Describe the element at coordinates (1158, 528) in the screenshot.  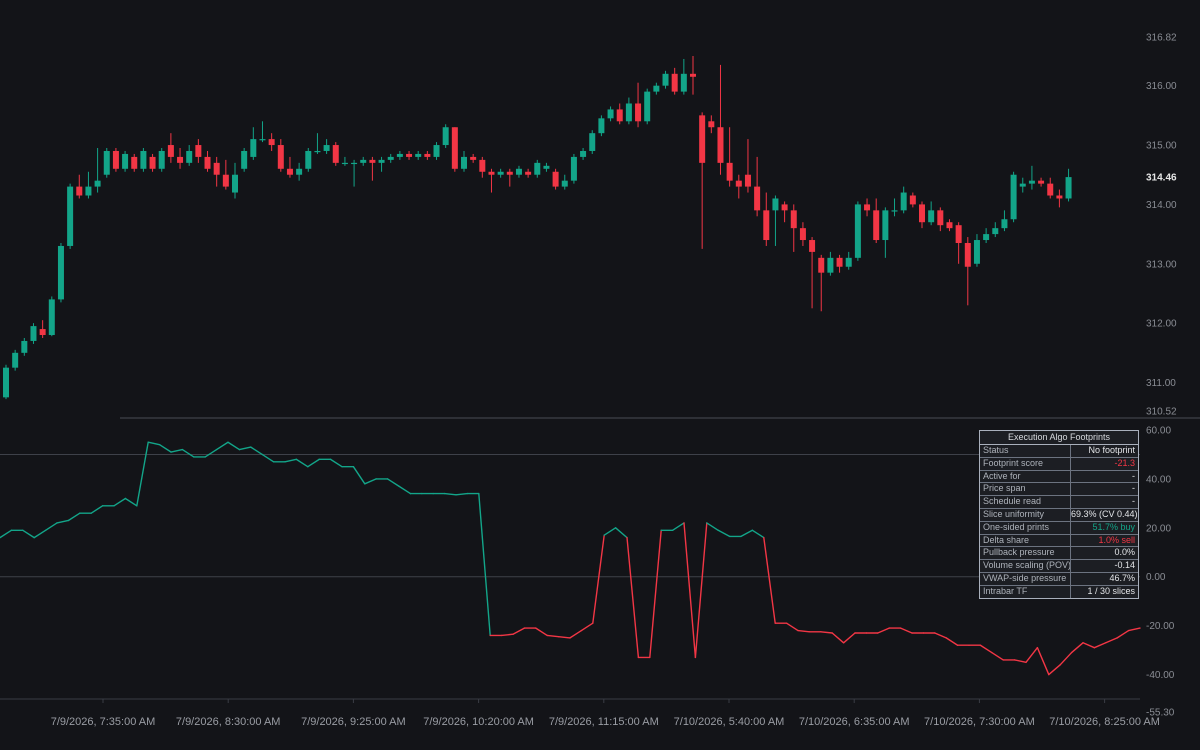
I see `oscillator-tick-label: 20.00` at that location.